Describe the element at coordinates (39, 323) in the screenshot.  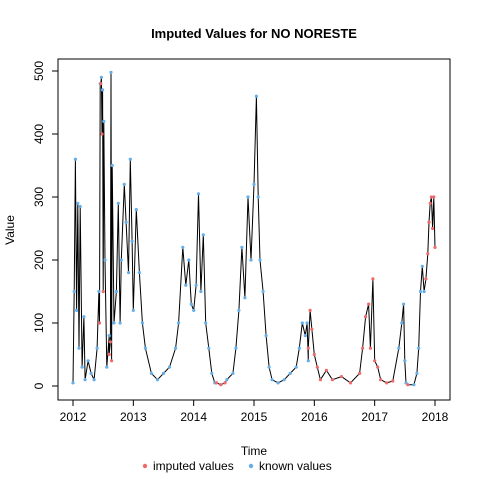
I see `y-tick-label: 100` at that location.